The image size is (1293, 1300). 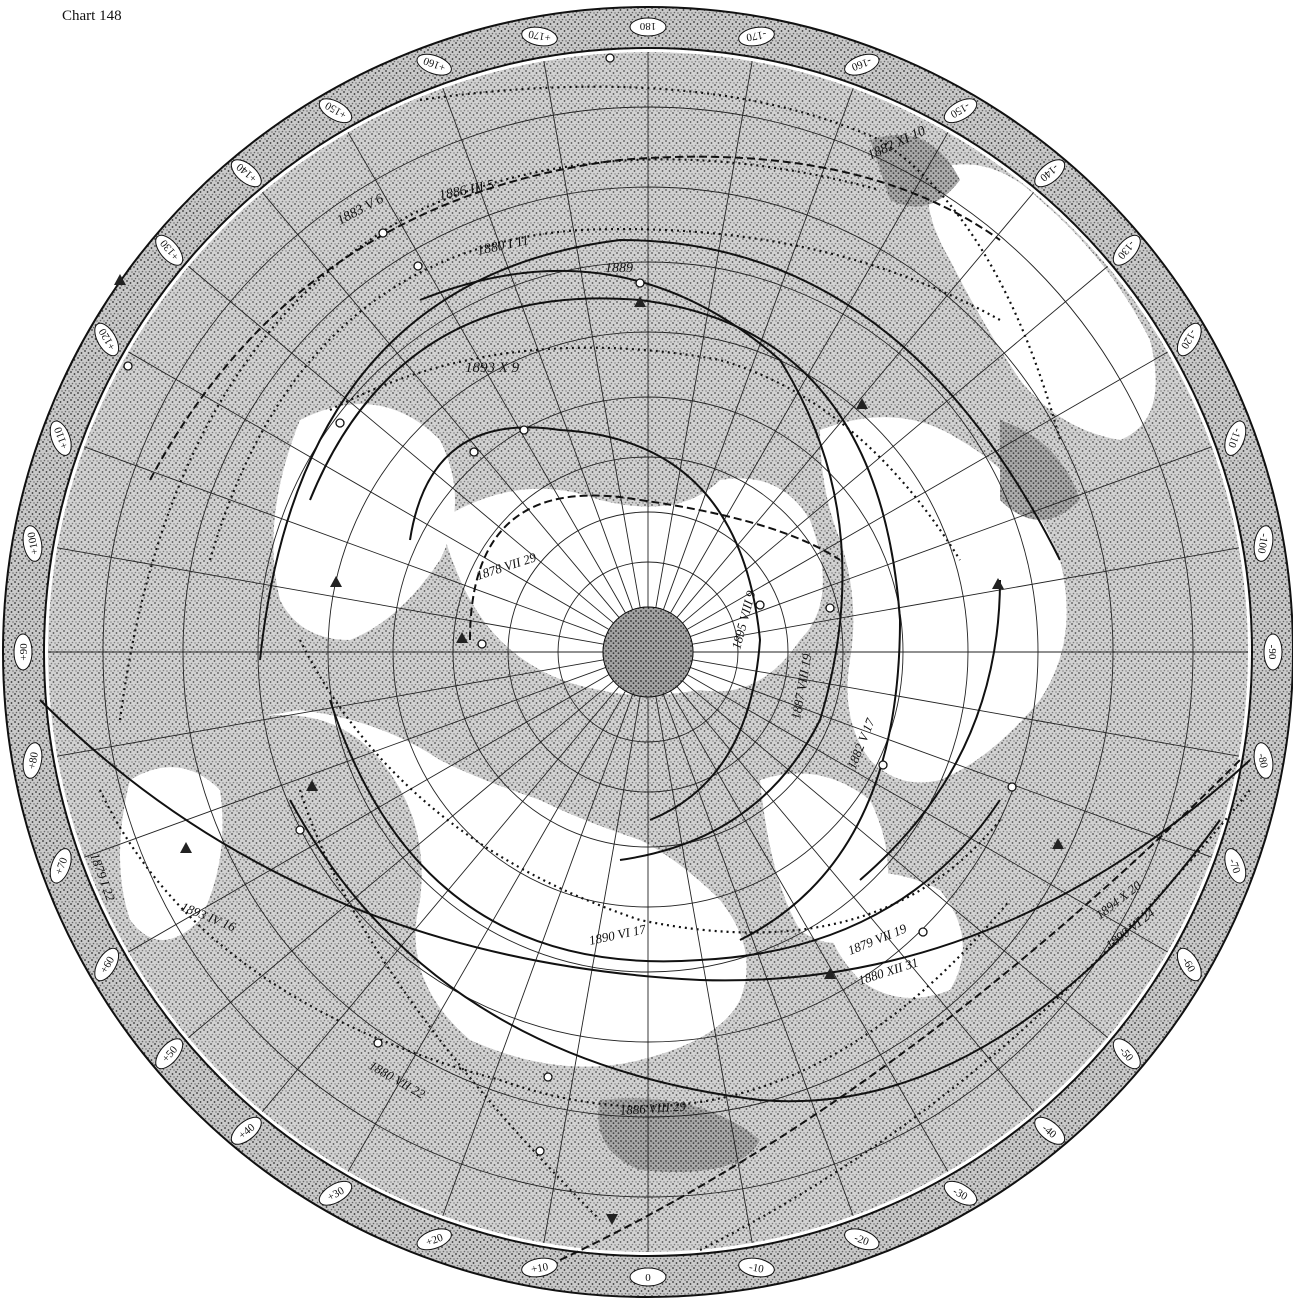 I want to click on ring-tick: -110, so click(x=1235, y=438).